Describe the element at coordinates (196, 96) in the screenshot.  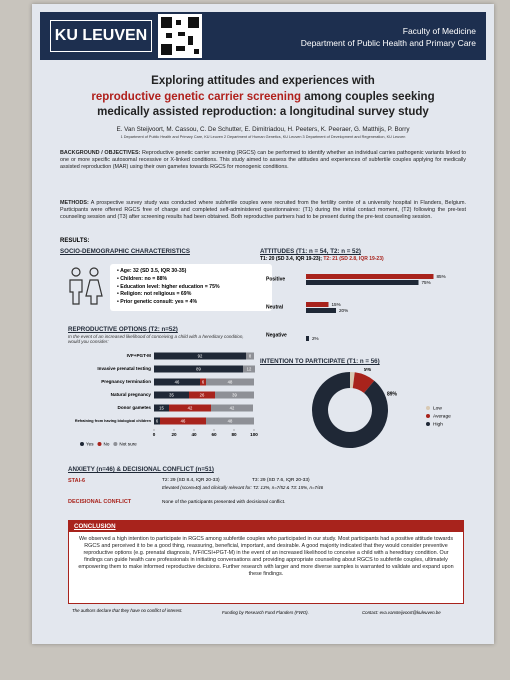
I see `title-highlight: reproductive genetic carrier screening` at that location.